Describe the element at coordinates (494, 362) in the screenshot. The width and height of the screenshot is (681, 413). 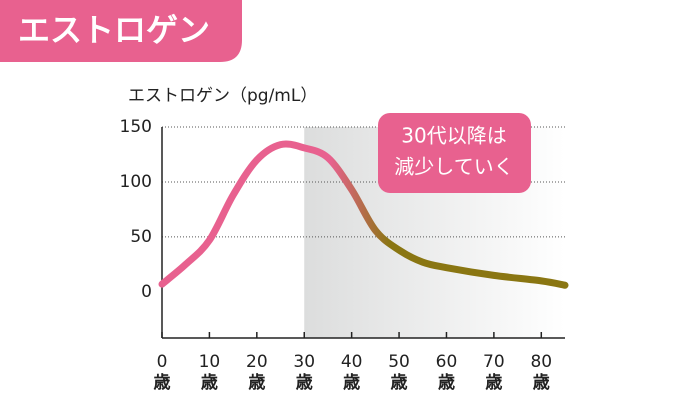
I see `x-tick-label: 70` at that location.